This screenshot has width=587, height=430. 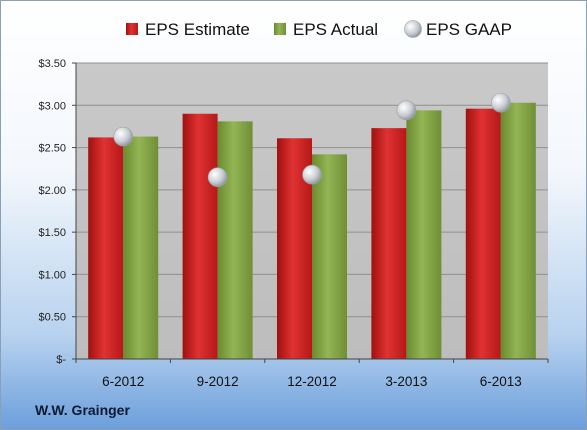 What do you see at coordinates (132, 29) in the screenshot?
I see `legend-swatch-estimate` at bounding box center [132, 29].